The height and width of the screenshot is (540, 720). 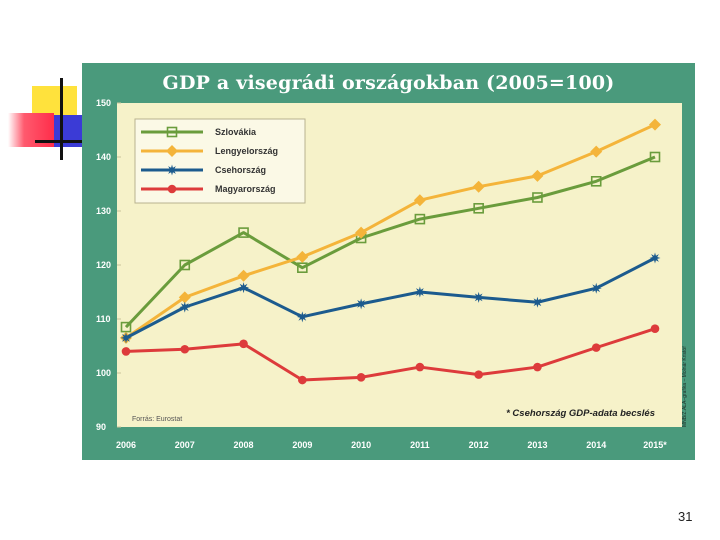 I want to click on decor-horizontal-line, so click(x=59, y=141).